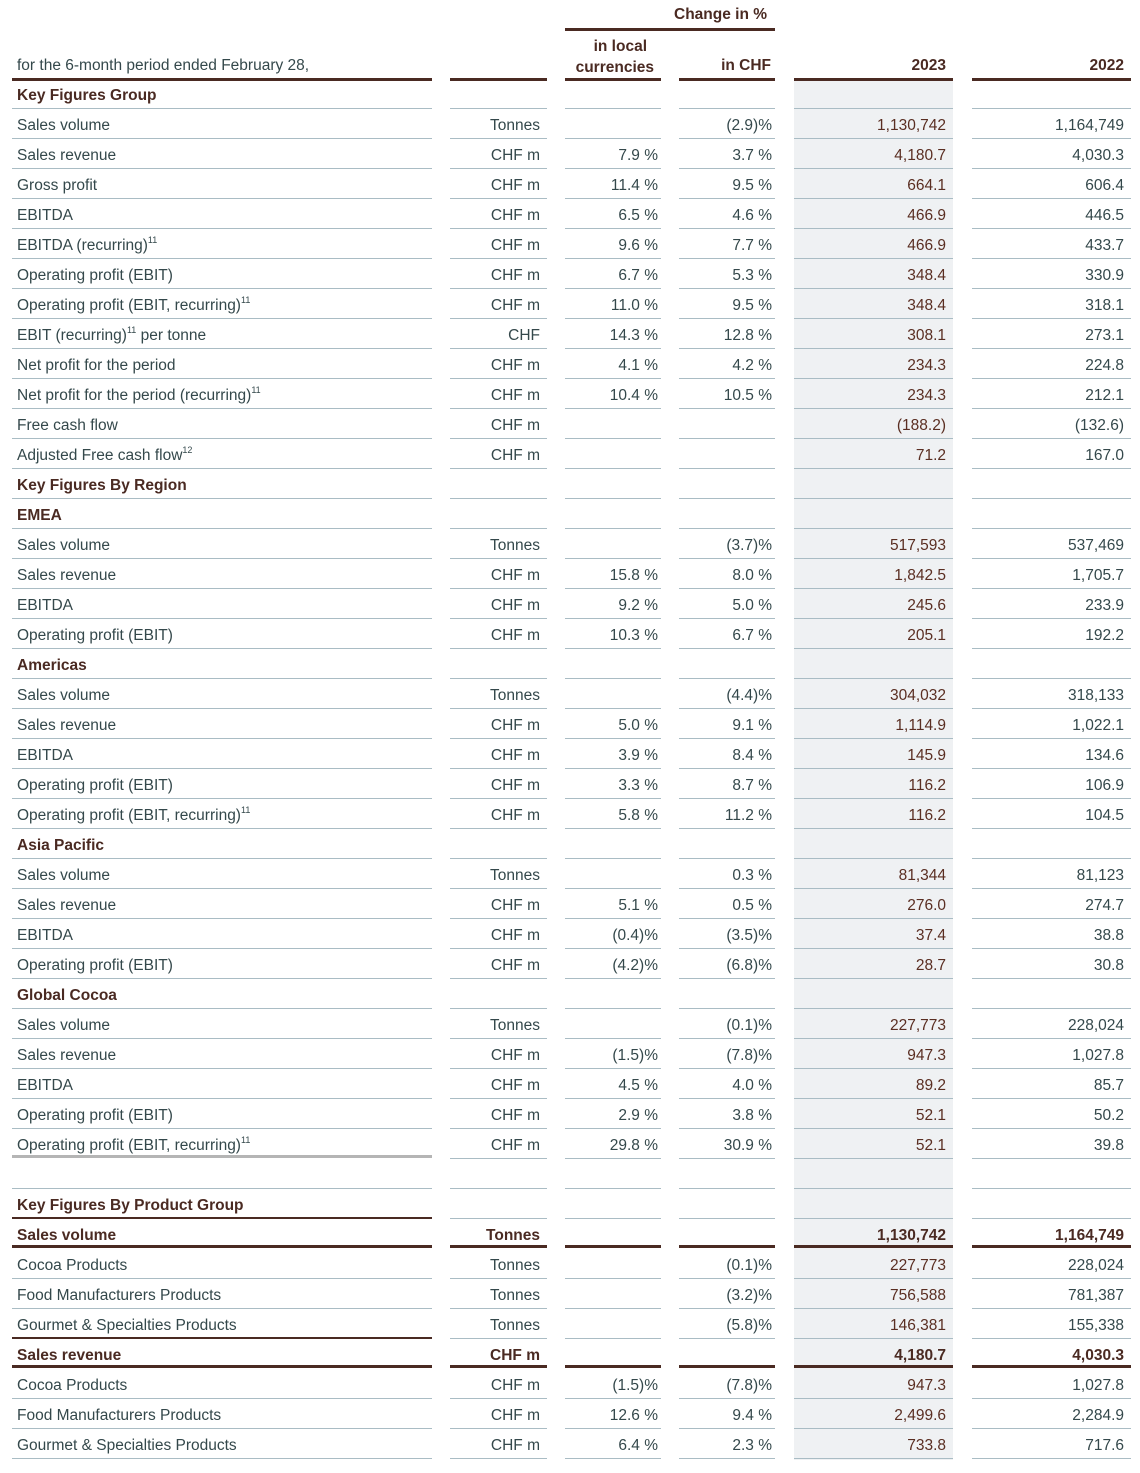  Describe the element at coordinates (613, 1084) in the screenshot. I see `change-local-cell: 4.5 %` at that location.